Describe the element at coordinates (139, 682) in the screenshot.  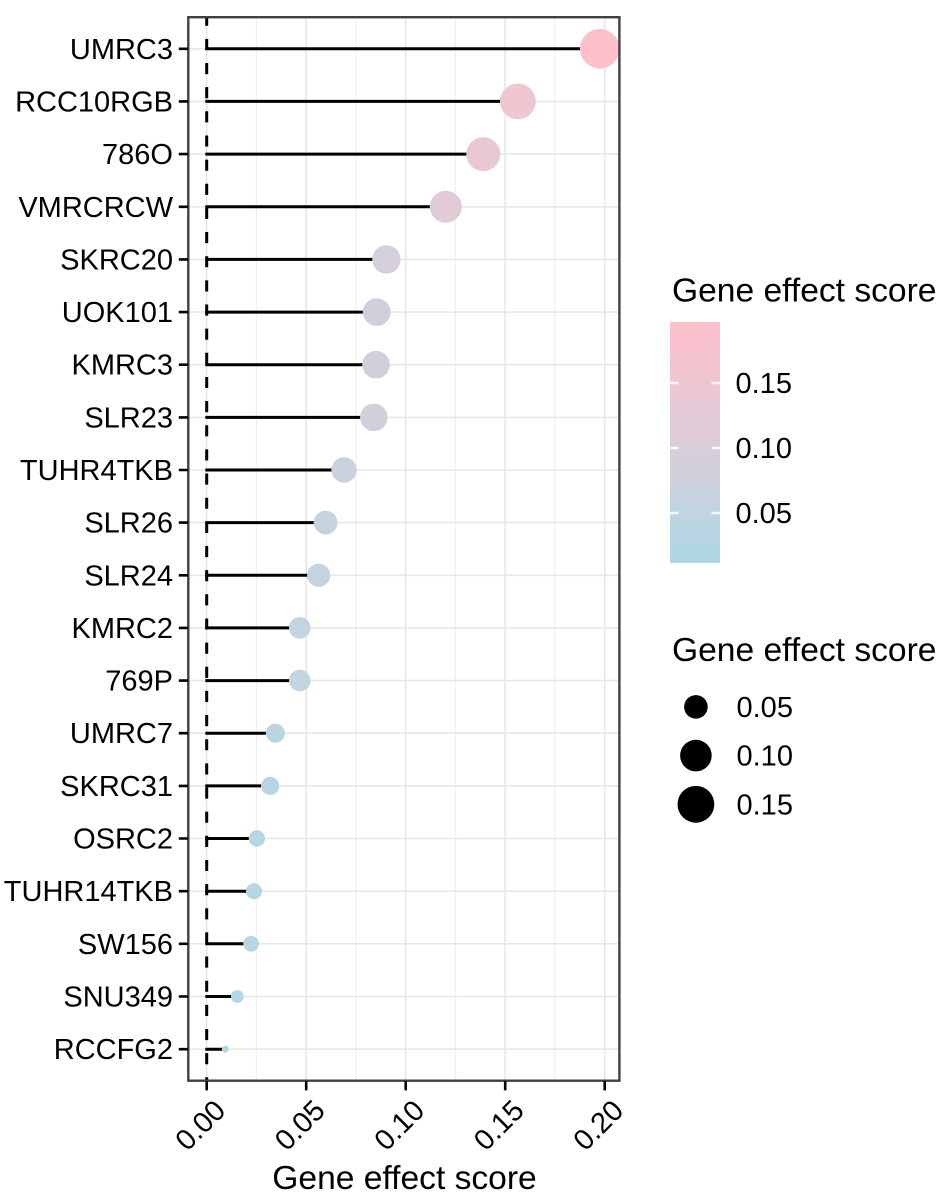
I see `svg-text: 769P` at that location.